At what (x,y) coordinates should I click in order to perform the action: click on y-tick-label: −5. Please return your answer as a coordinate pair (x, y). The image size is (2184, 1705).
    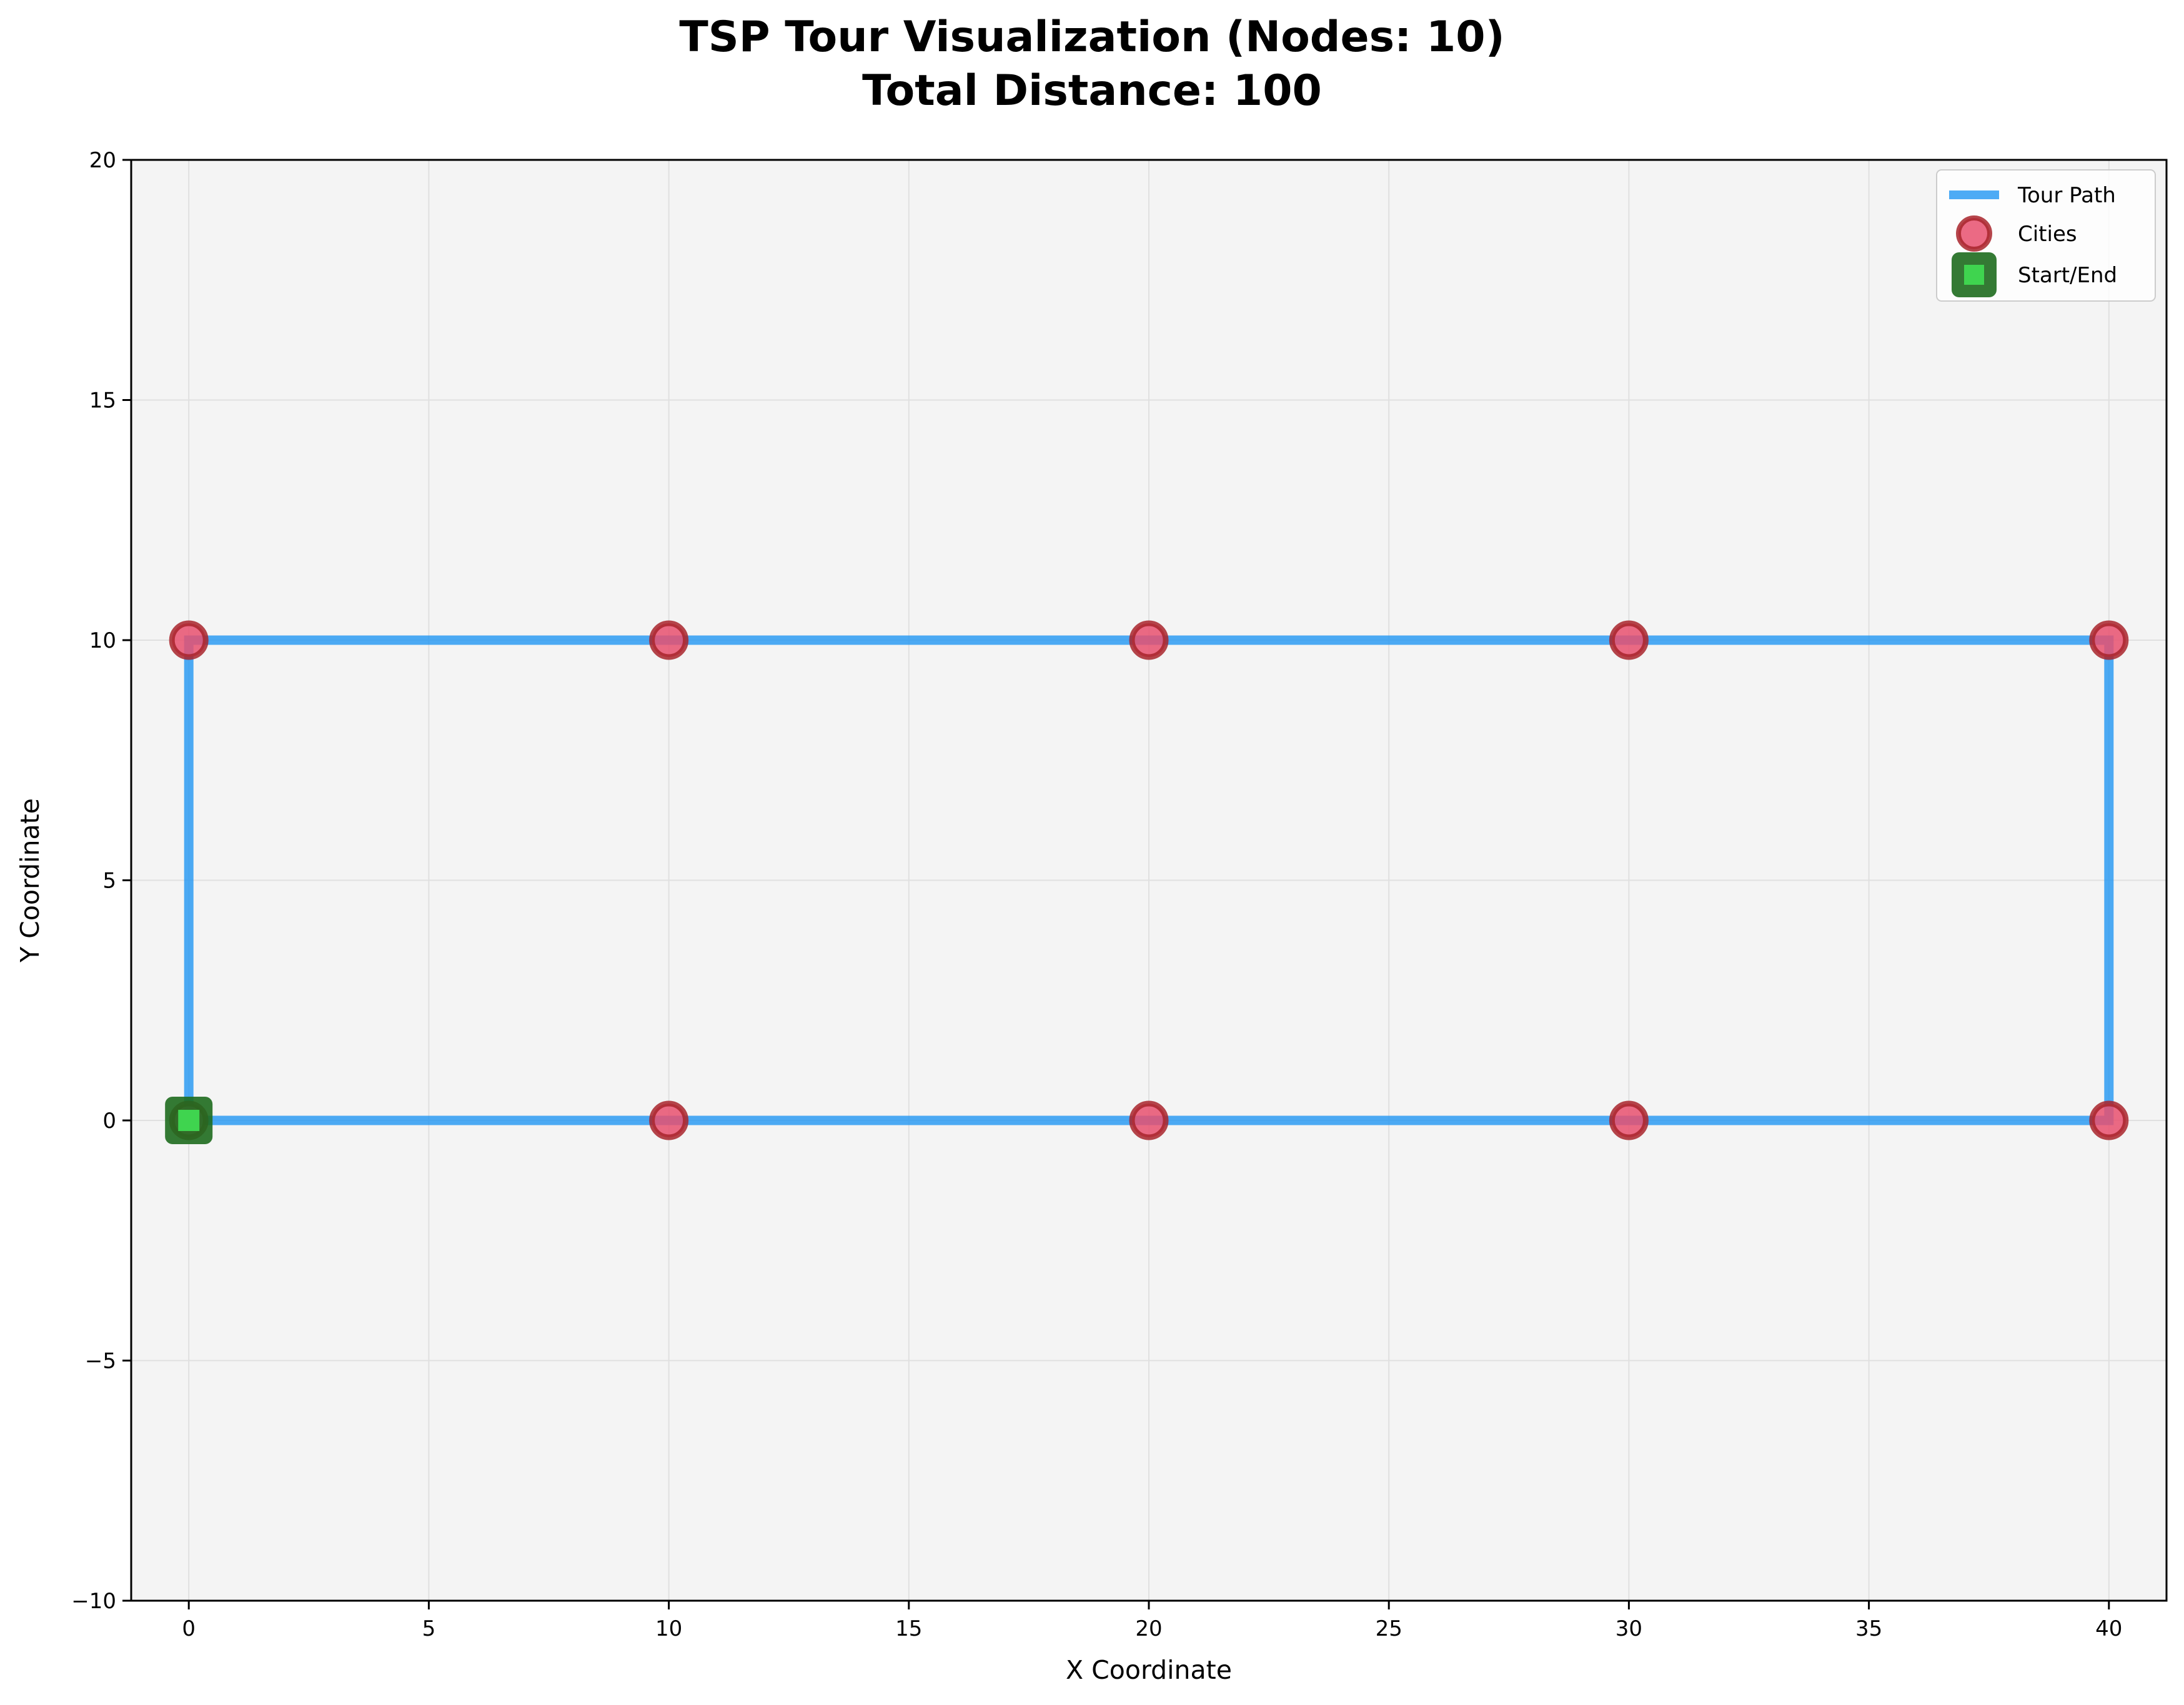
    Looking at the image, I should click on (101, 1361).